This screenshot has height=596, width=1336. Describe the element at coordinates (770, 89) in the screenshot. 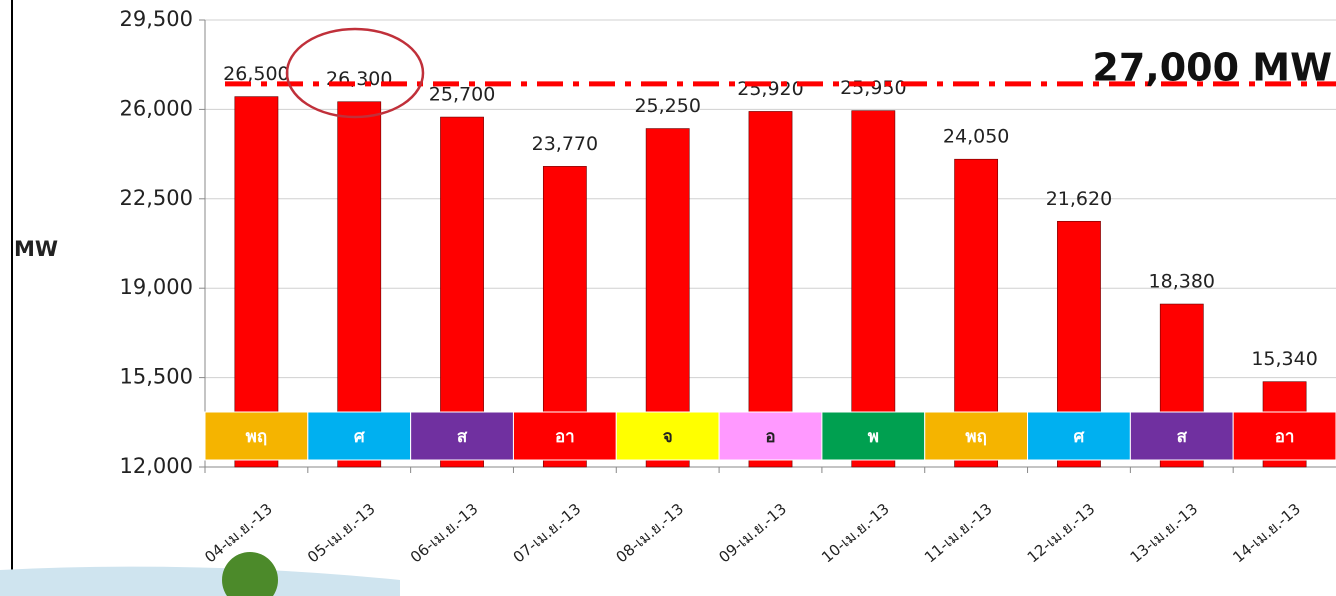

I see `value-label: 25,920` at that location.